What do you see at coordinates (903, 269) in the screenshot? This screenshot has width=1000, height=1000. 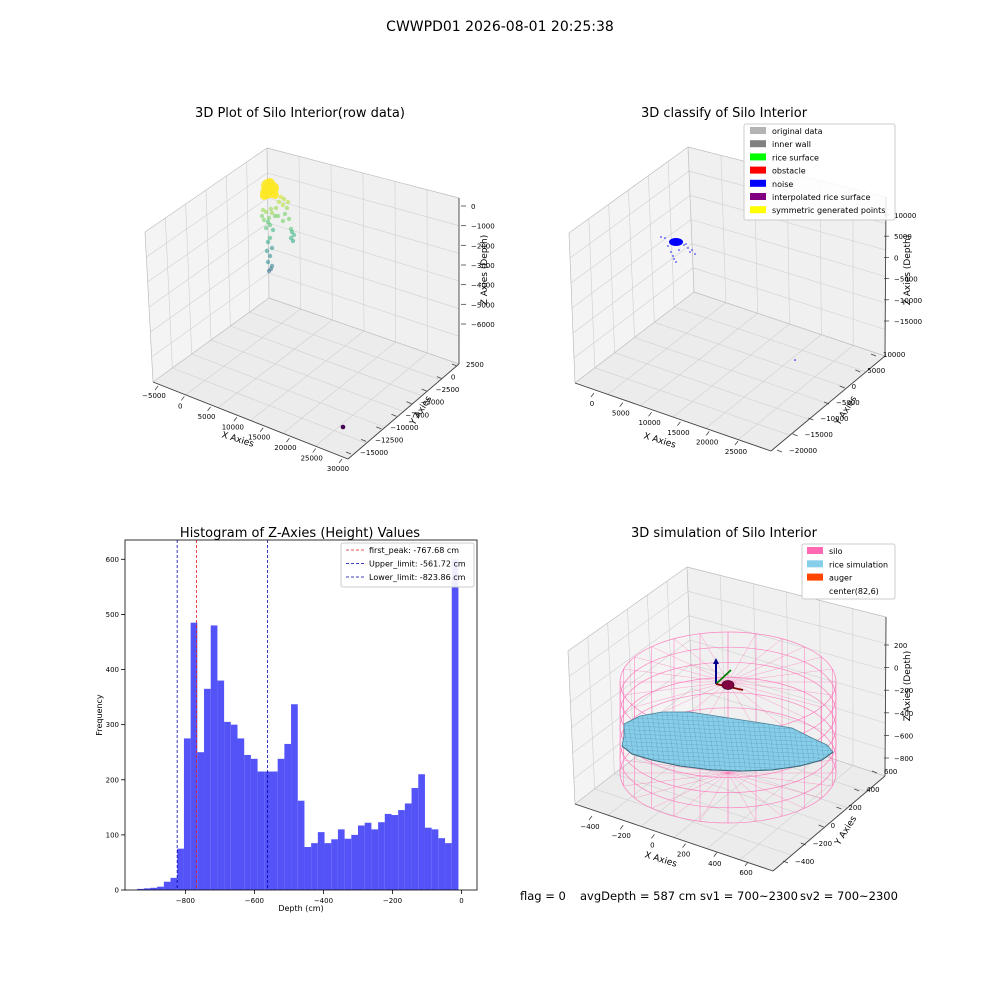 I see `classify-plot-z-ticks: 10000 5000 0 −5000 −10000 −15000` at bounding box center [903, 269].